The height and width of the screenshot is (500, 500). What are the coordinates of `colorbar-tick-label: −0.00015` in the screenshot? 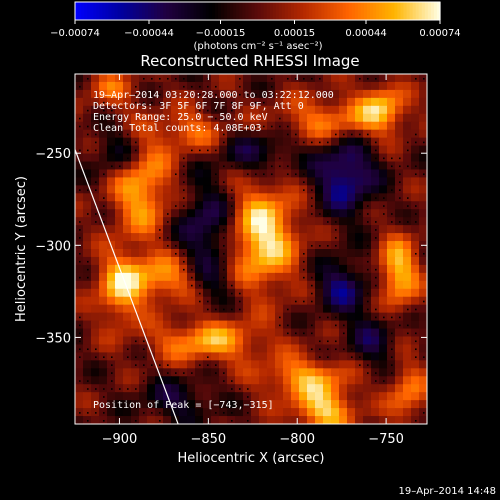 It's located at (221, 33).